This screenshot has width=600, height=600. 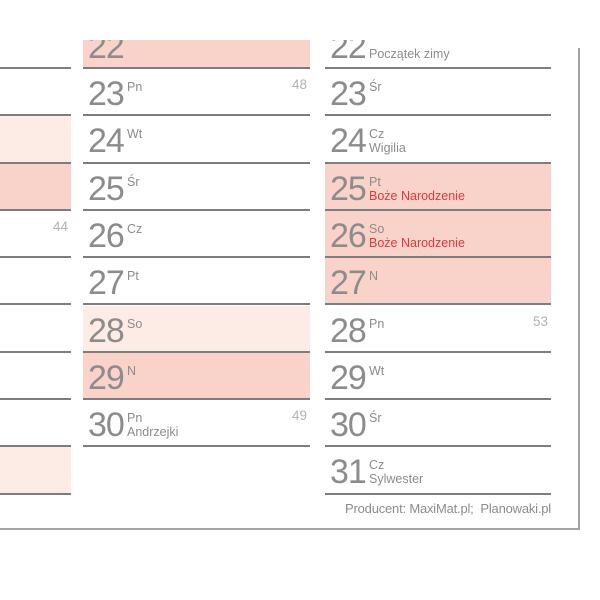 I want to click on day-row: 30 Pn Andrzejki 49, so click(x=196, y=424).